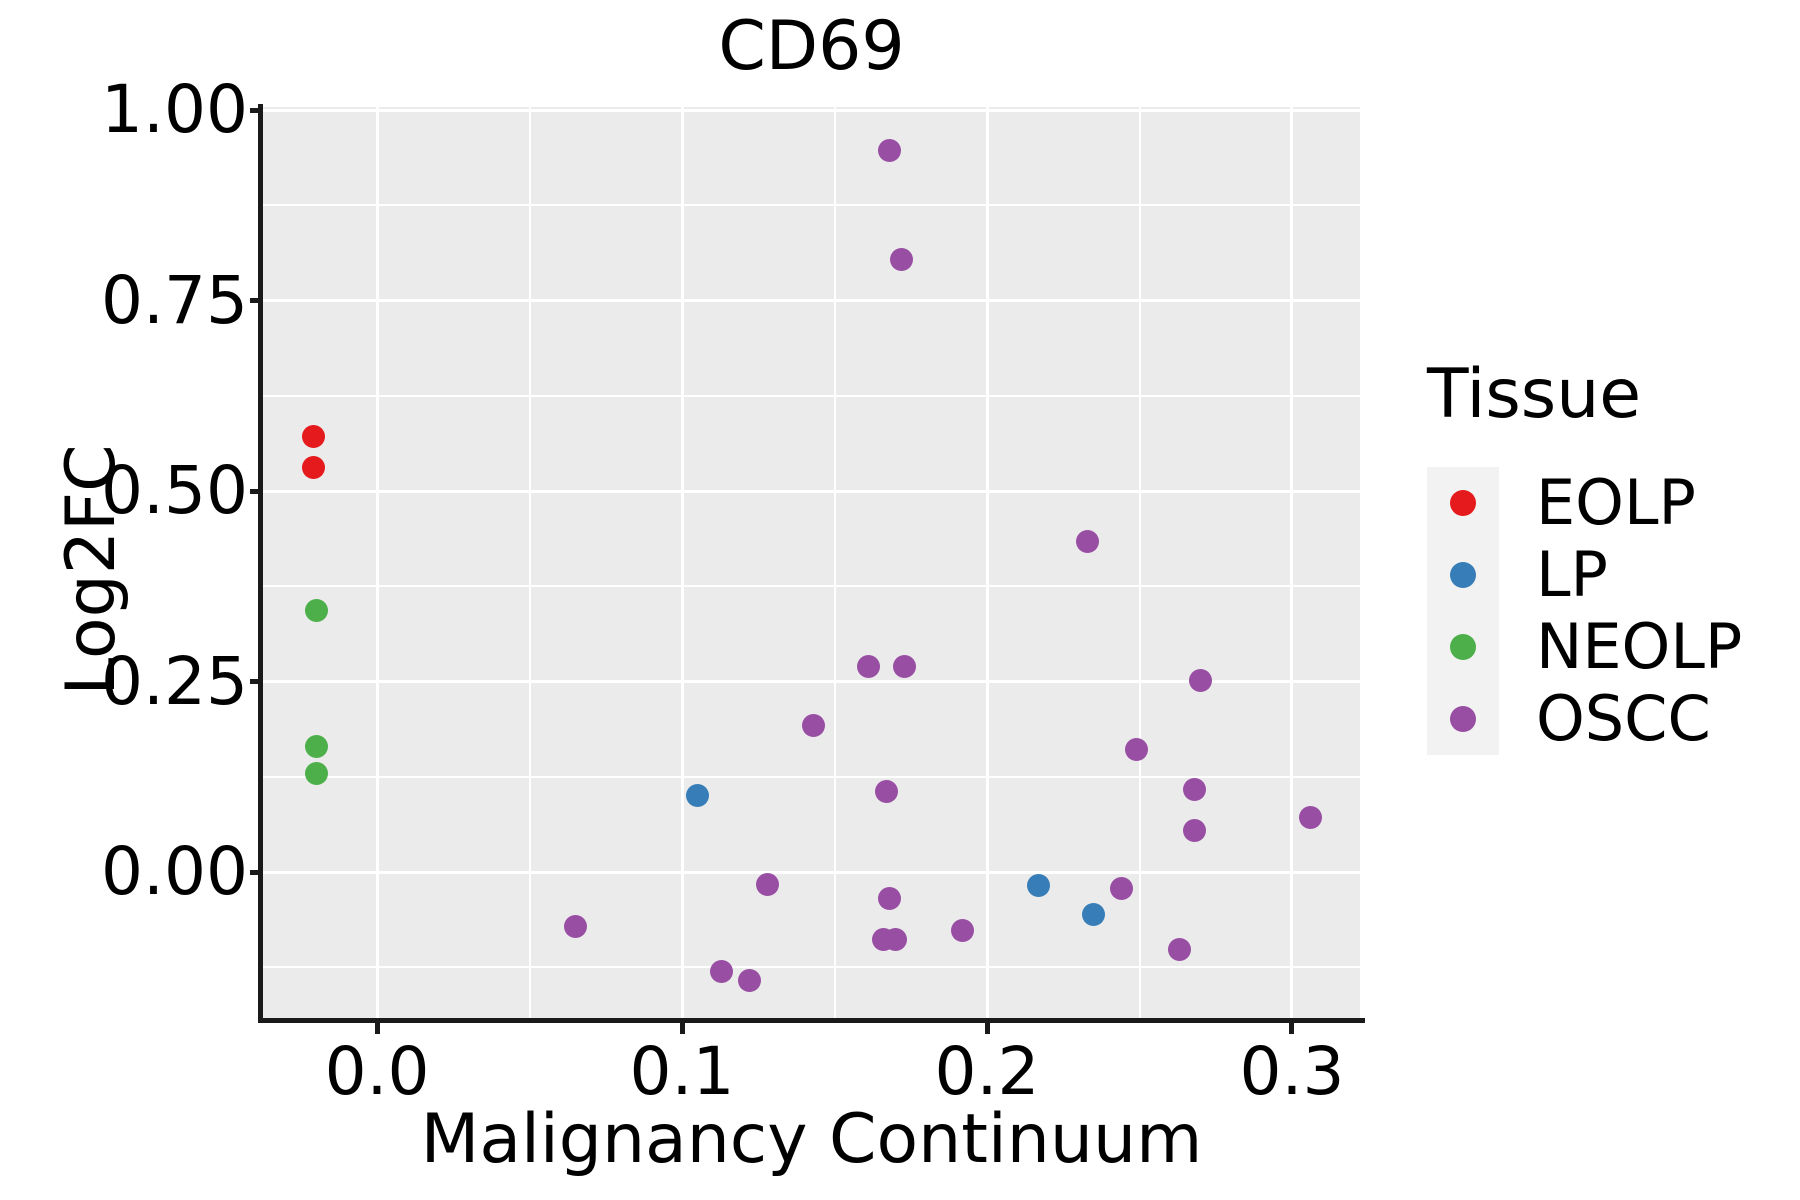  What do you see at coordinates (174, 491) in the screenshot?
I see `y-tick-label: 0.50` at bounding box center [174, 491].